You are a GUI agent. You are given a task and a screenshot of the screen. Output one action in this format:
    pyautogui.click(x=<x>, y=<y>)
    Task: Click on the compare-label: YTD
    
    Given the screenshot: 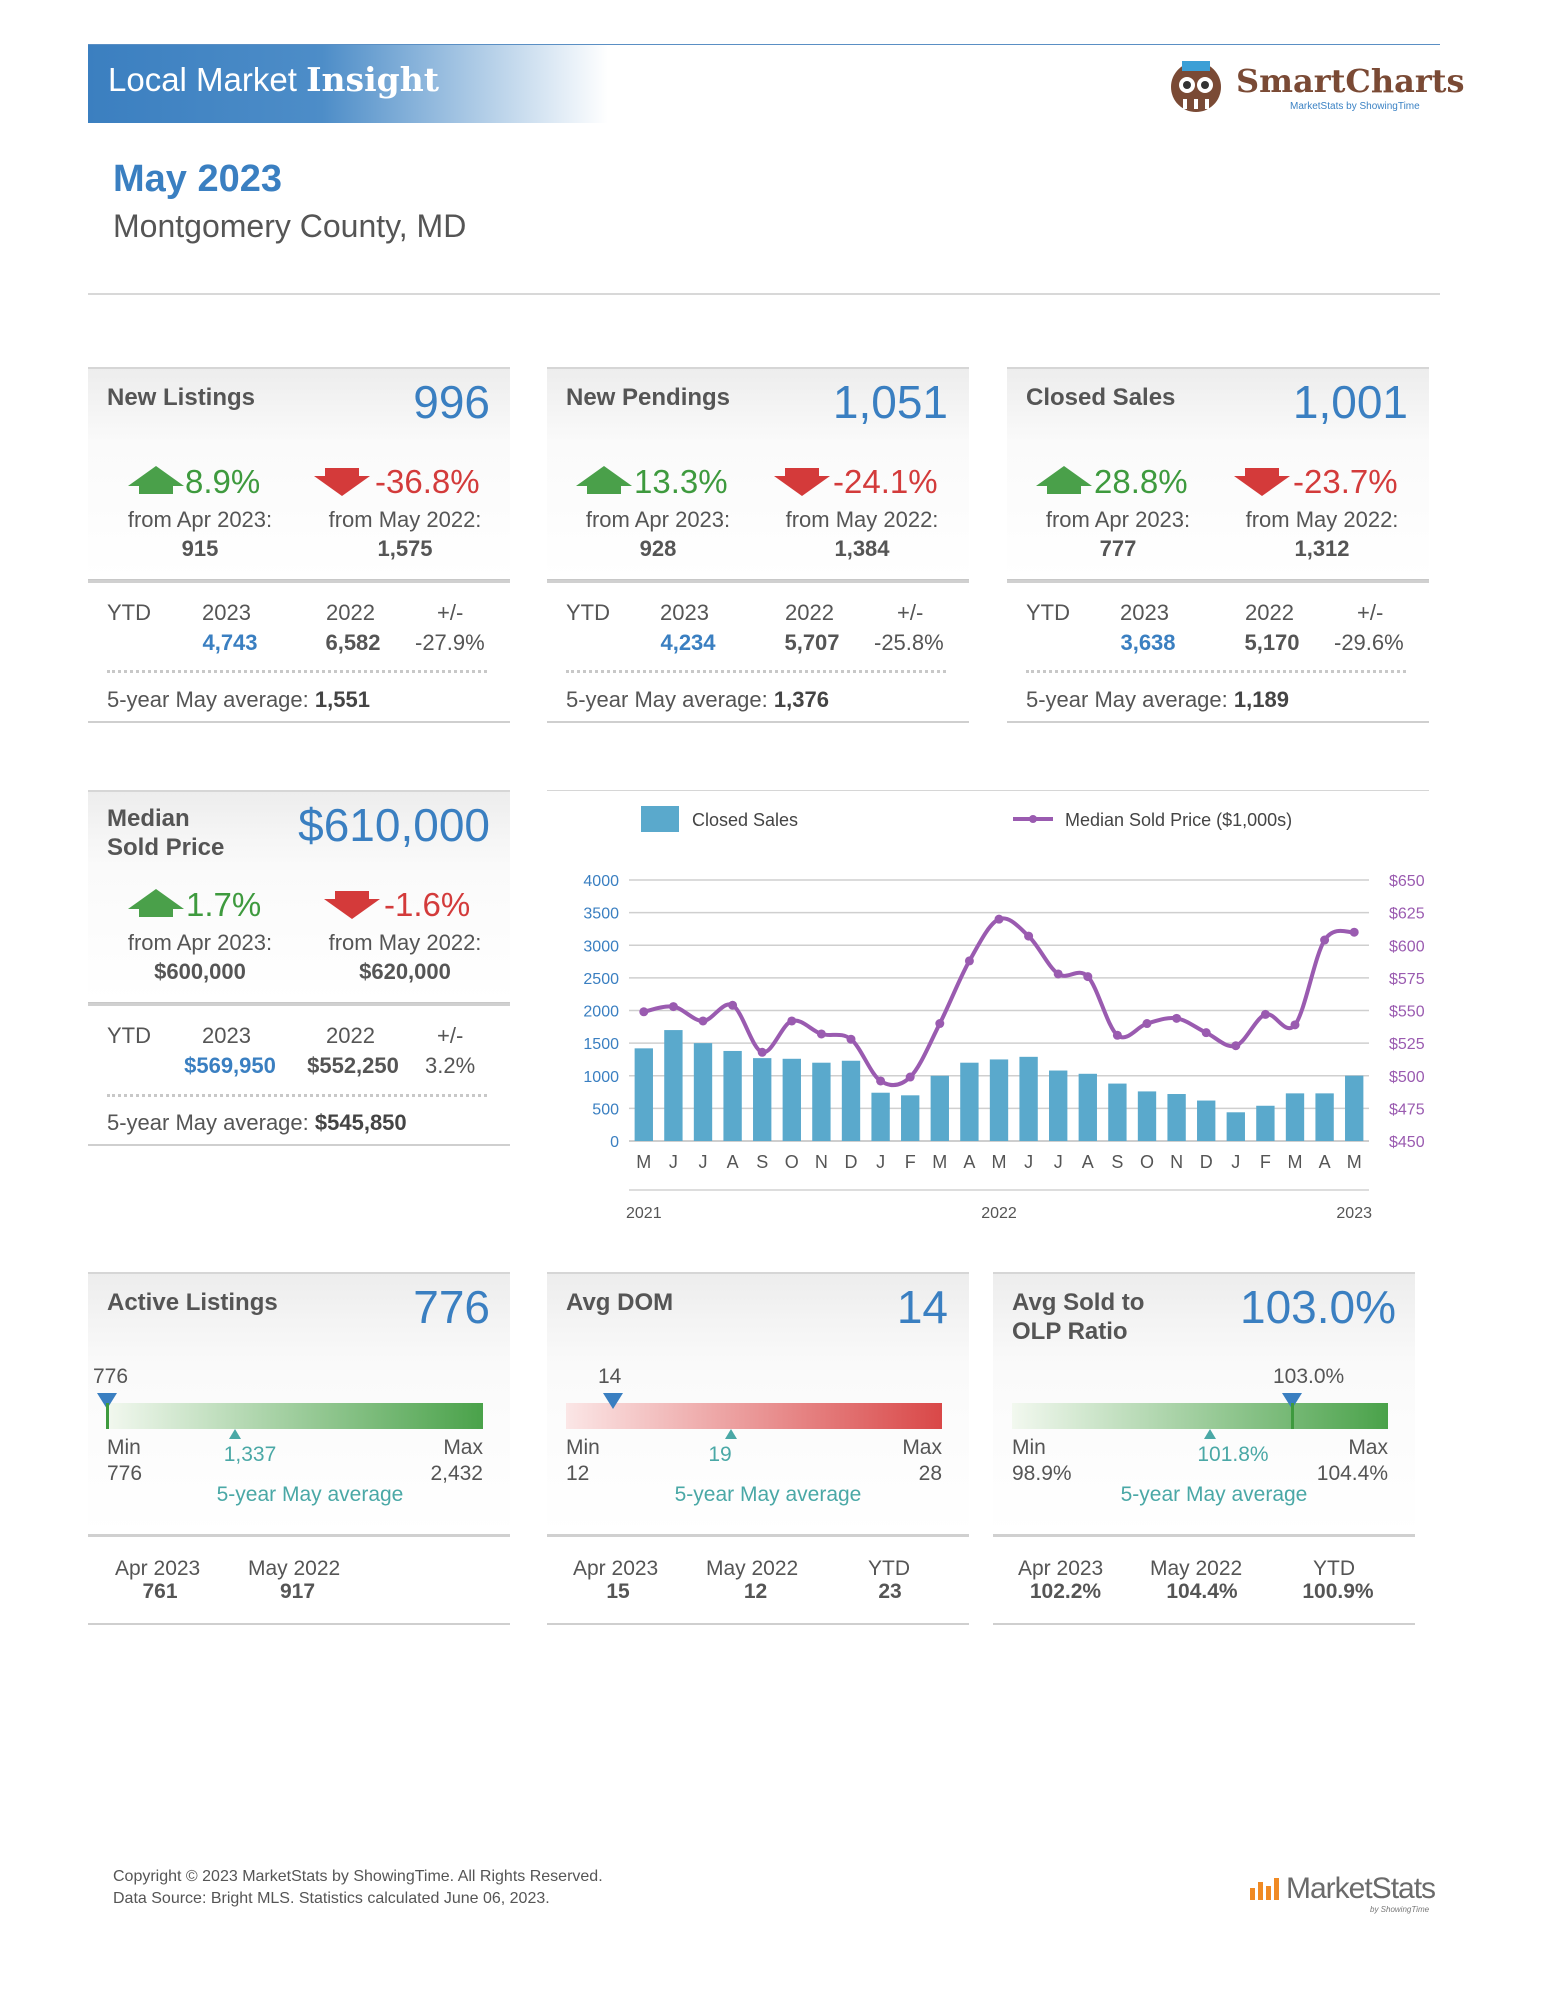 What is the action you would take?
    pyautogui.click(x=1334, y=1568)
    